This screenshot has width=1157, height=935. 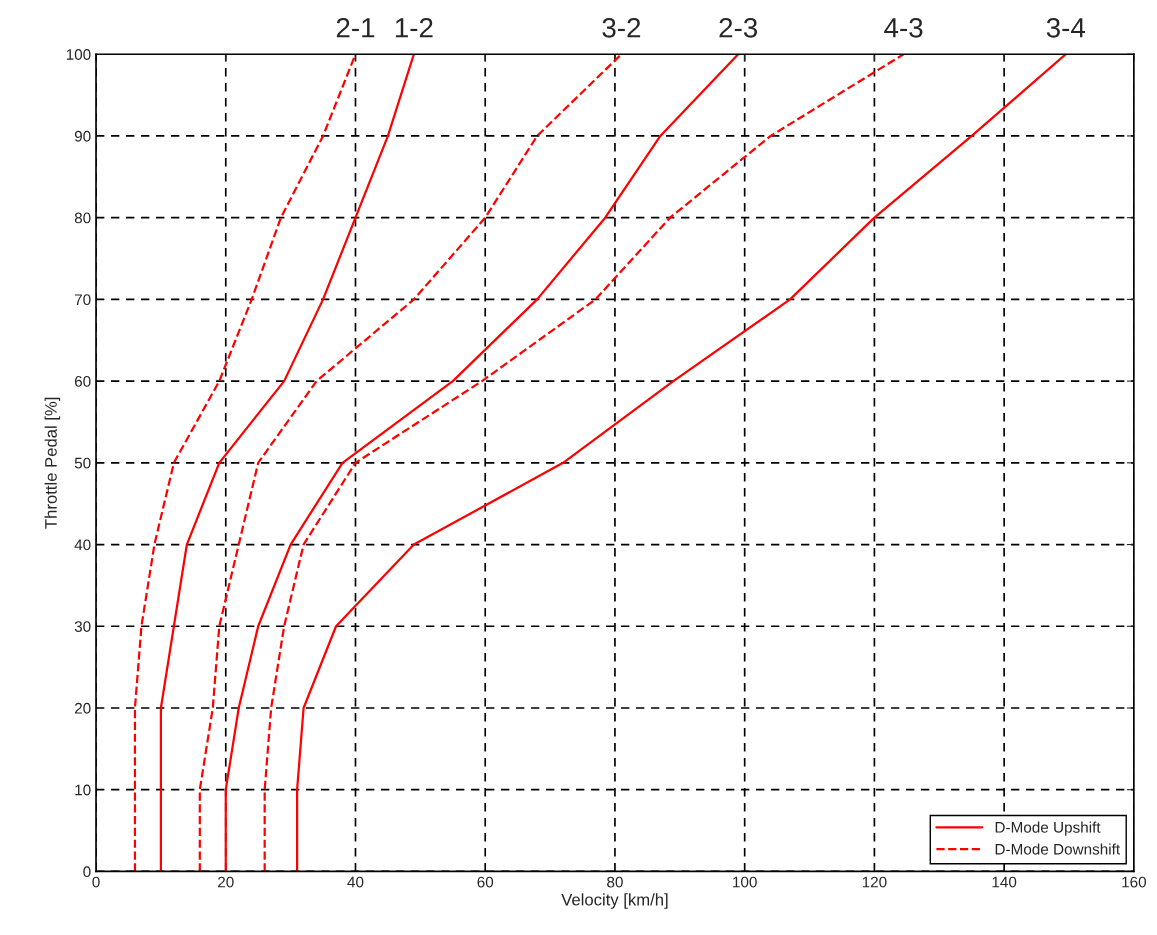 What do you see at coordinates (82, 136) in the screenshot?
I see `y-tick-label: 90` at bounding box center [82, 136].